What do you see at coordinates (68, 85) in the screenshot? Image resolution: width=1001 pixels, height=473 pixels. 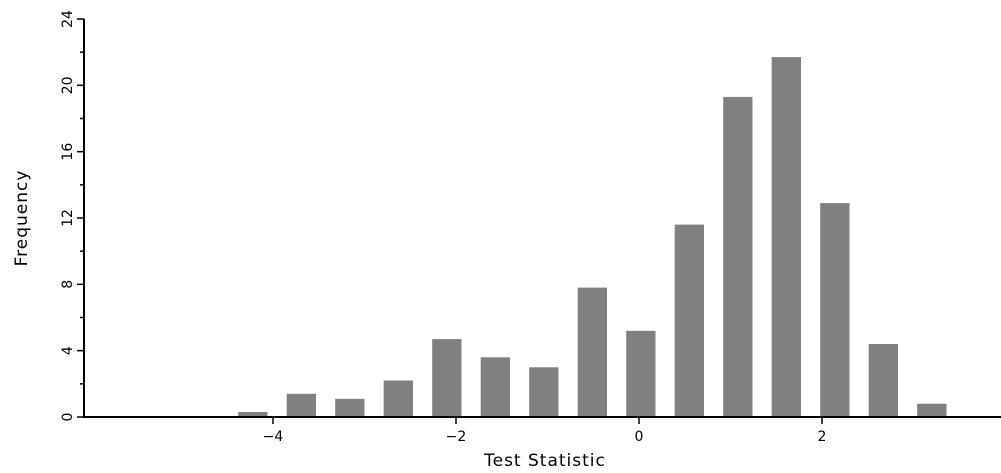 I see `y-tick-label: 20` at bounding box center [68, 85].